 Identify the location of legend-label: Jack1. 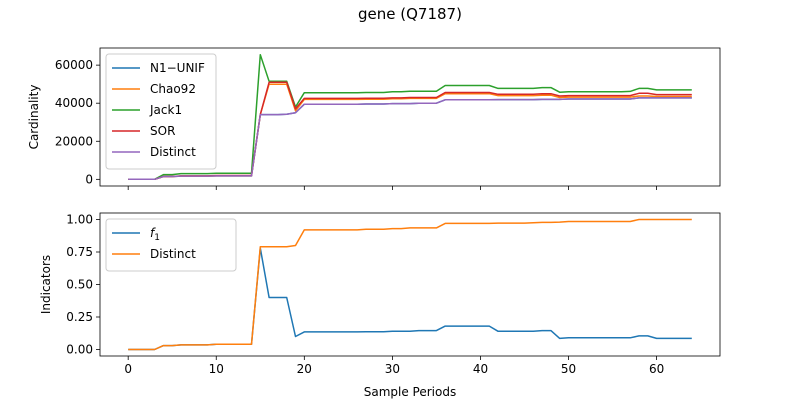
(165, 110).